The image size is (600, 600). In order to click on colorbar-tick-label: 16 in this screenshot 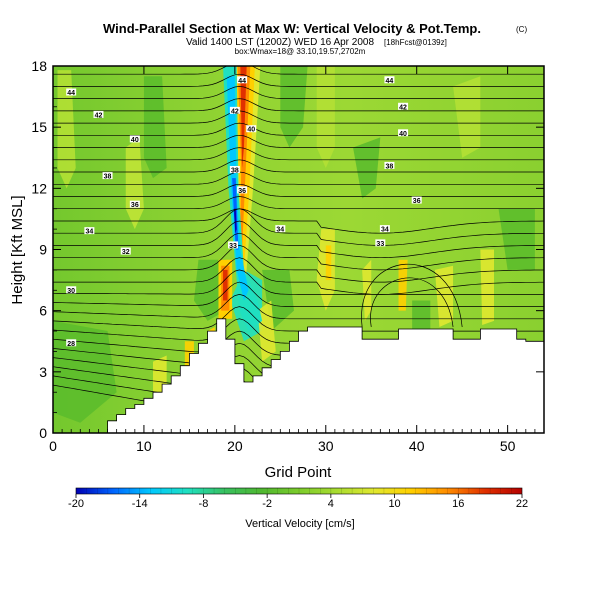, I will do `click(458, 504)`.